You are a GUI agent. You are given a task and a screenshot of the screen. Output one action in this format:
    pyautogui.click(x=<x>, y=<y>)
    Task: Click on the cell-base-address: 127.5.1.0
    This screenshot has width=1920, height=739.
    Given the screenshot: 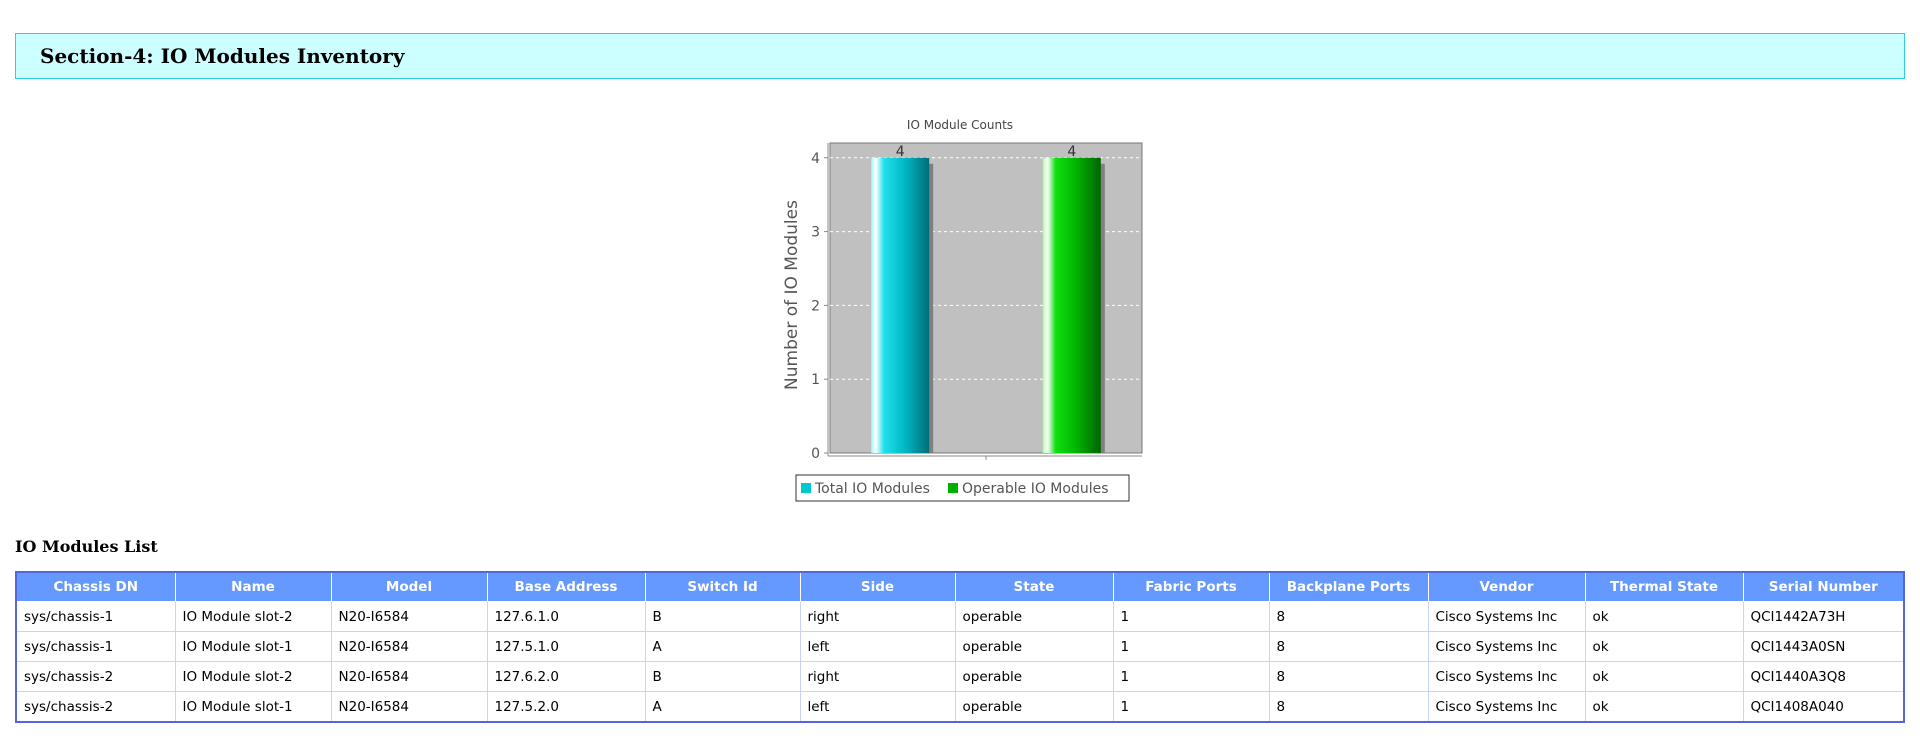 What is the action you would take?
    pyautogui.click(x=566, y=646)
    